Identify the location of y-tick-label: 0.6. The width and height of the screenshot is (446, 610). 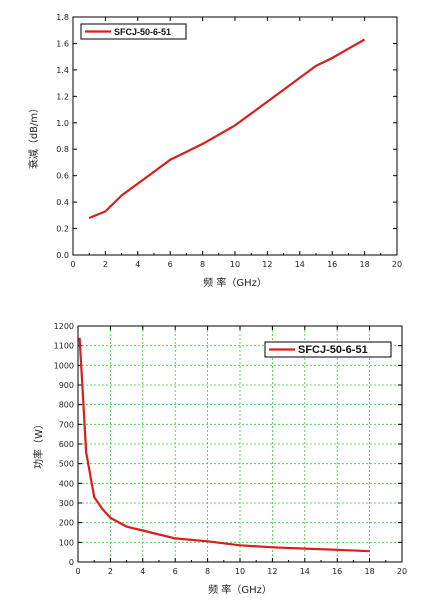
(62, 176).